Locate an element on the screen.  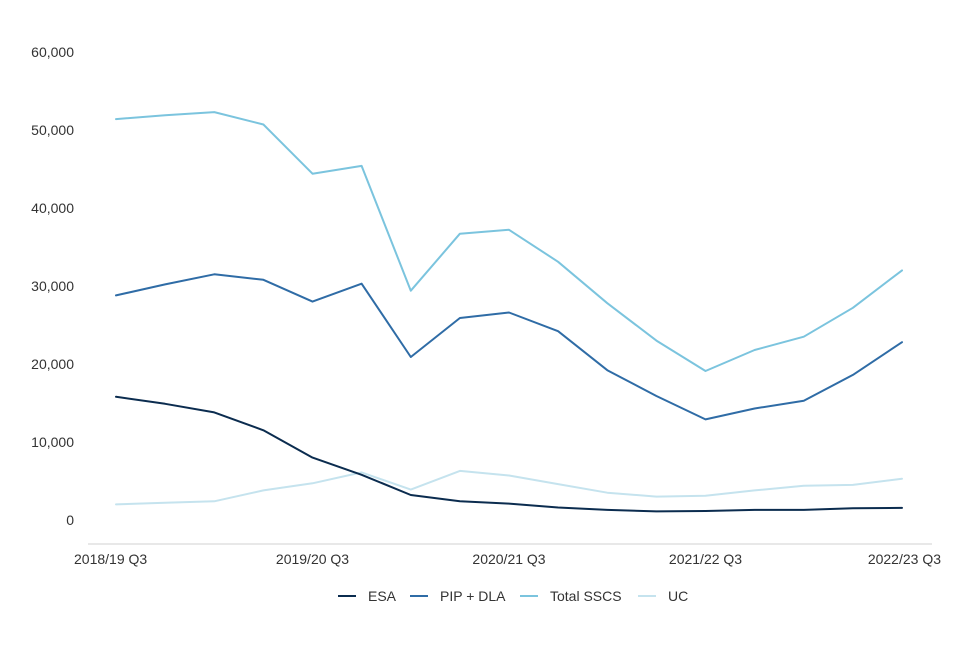
x-tick-label: 2019/20 Q3 is located at coordinates (312, 559).